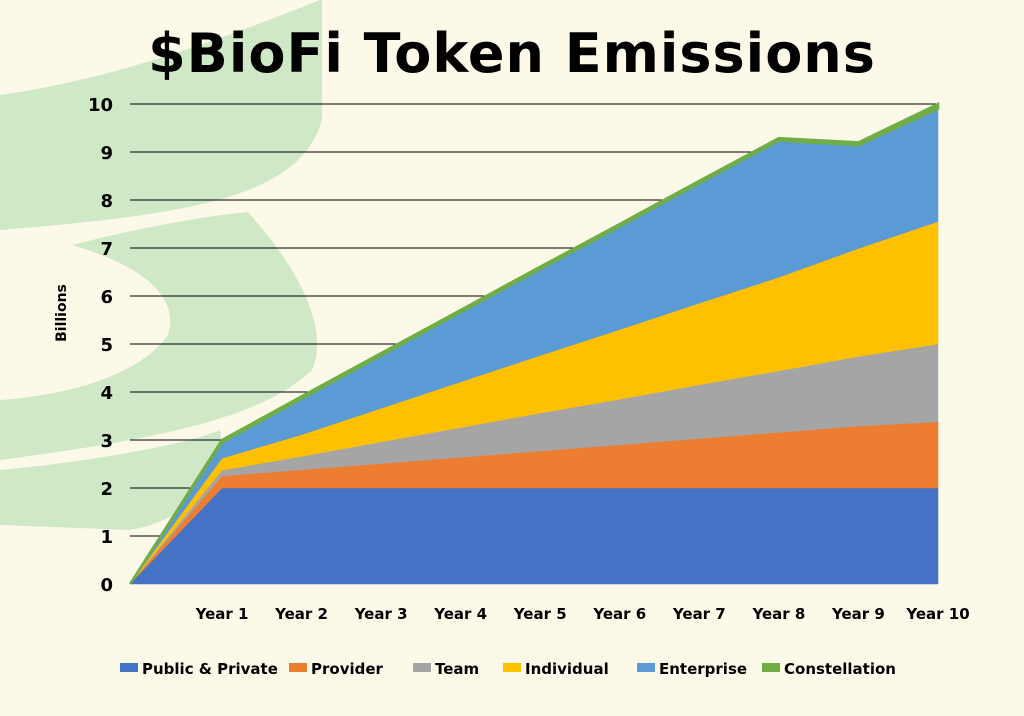 The image size is (1024, 716). I want to click on x-tick-label: Year 8, so click(778, 614).